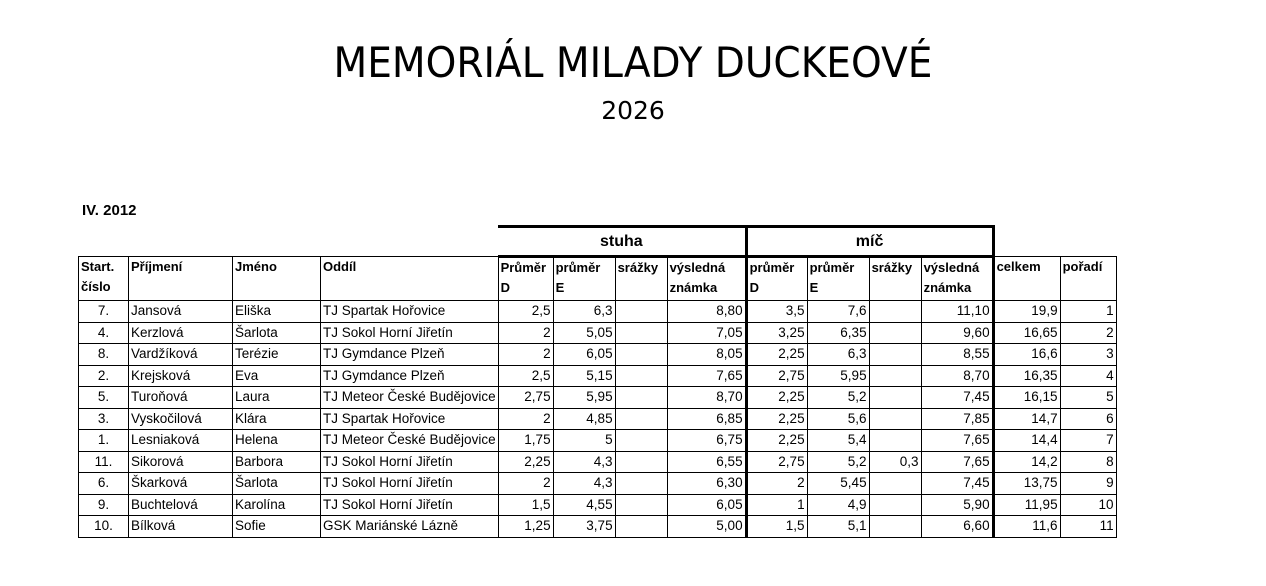 Image resolution: width=1266 pixels, height=586 pixels. I want to click on table-cell: 2,25, so click(776, 418).